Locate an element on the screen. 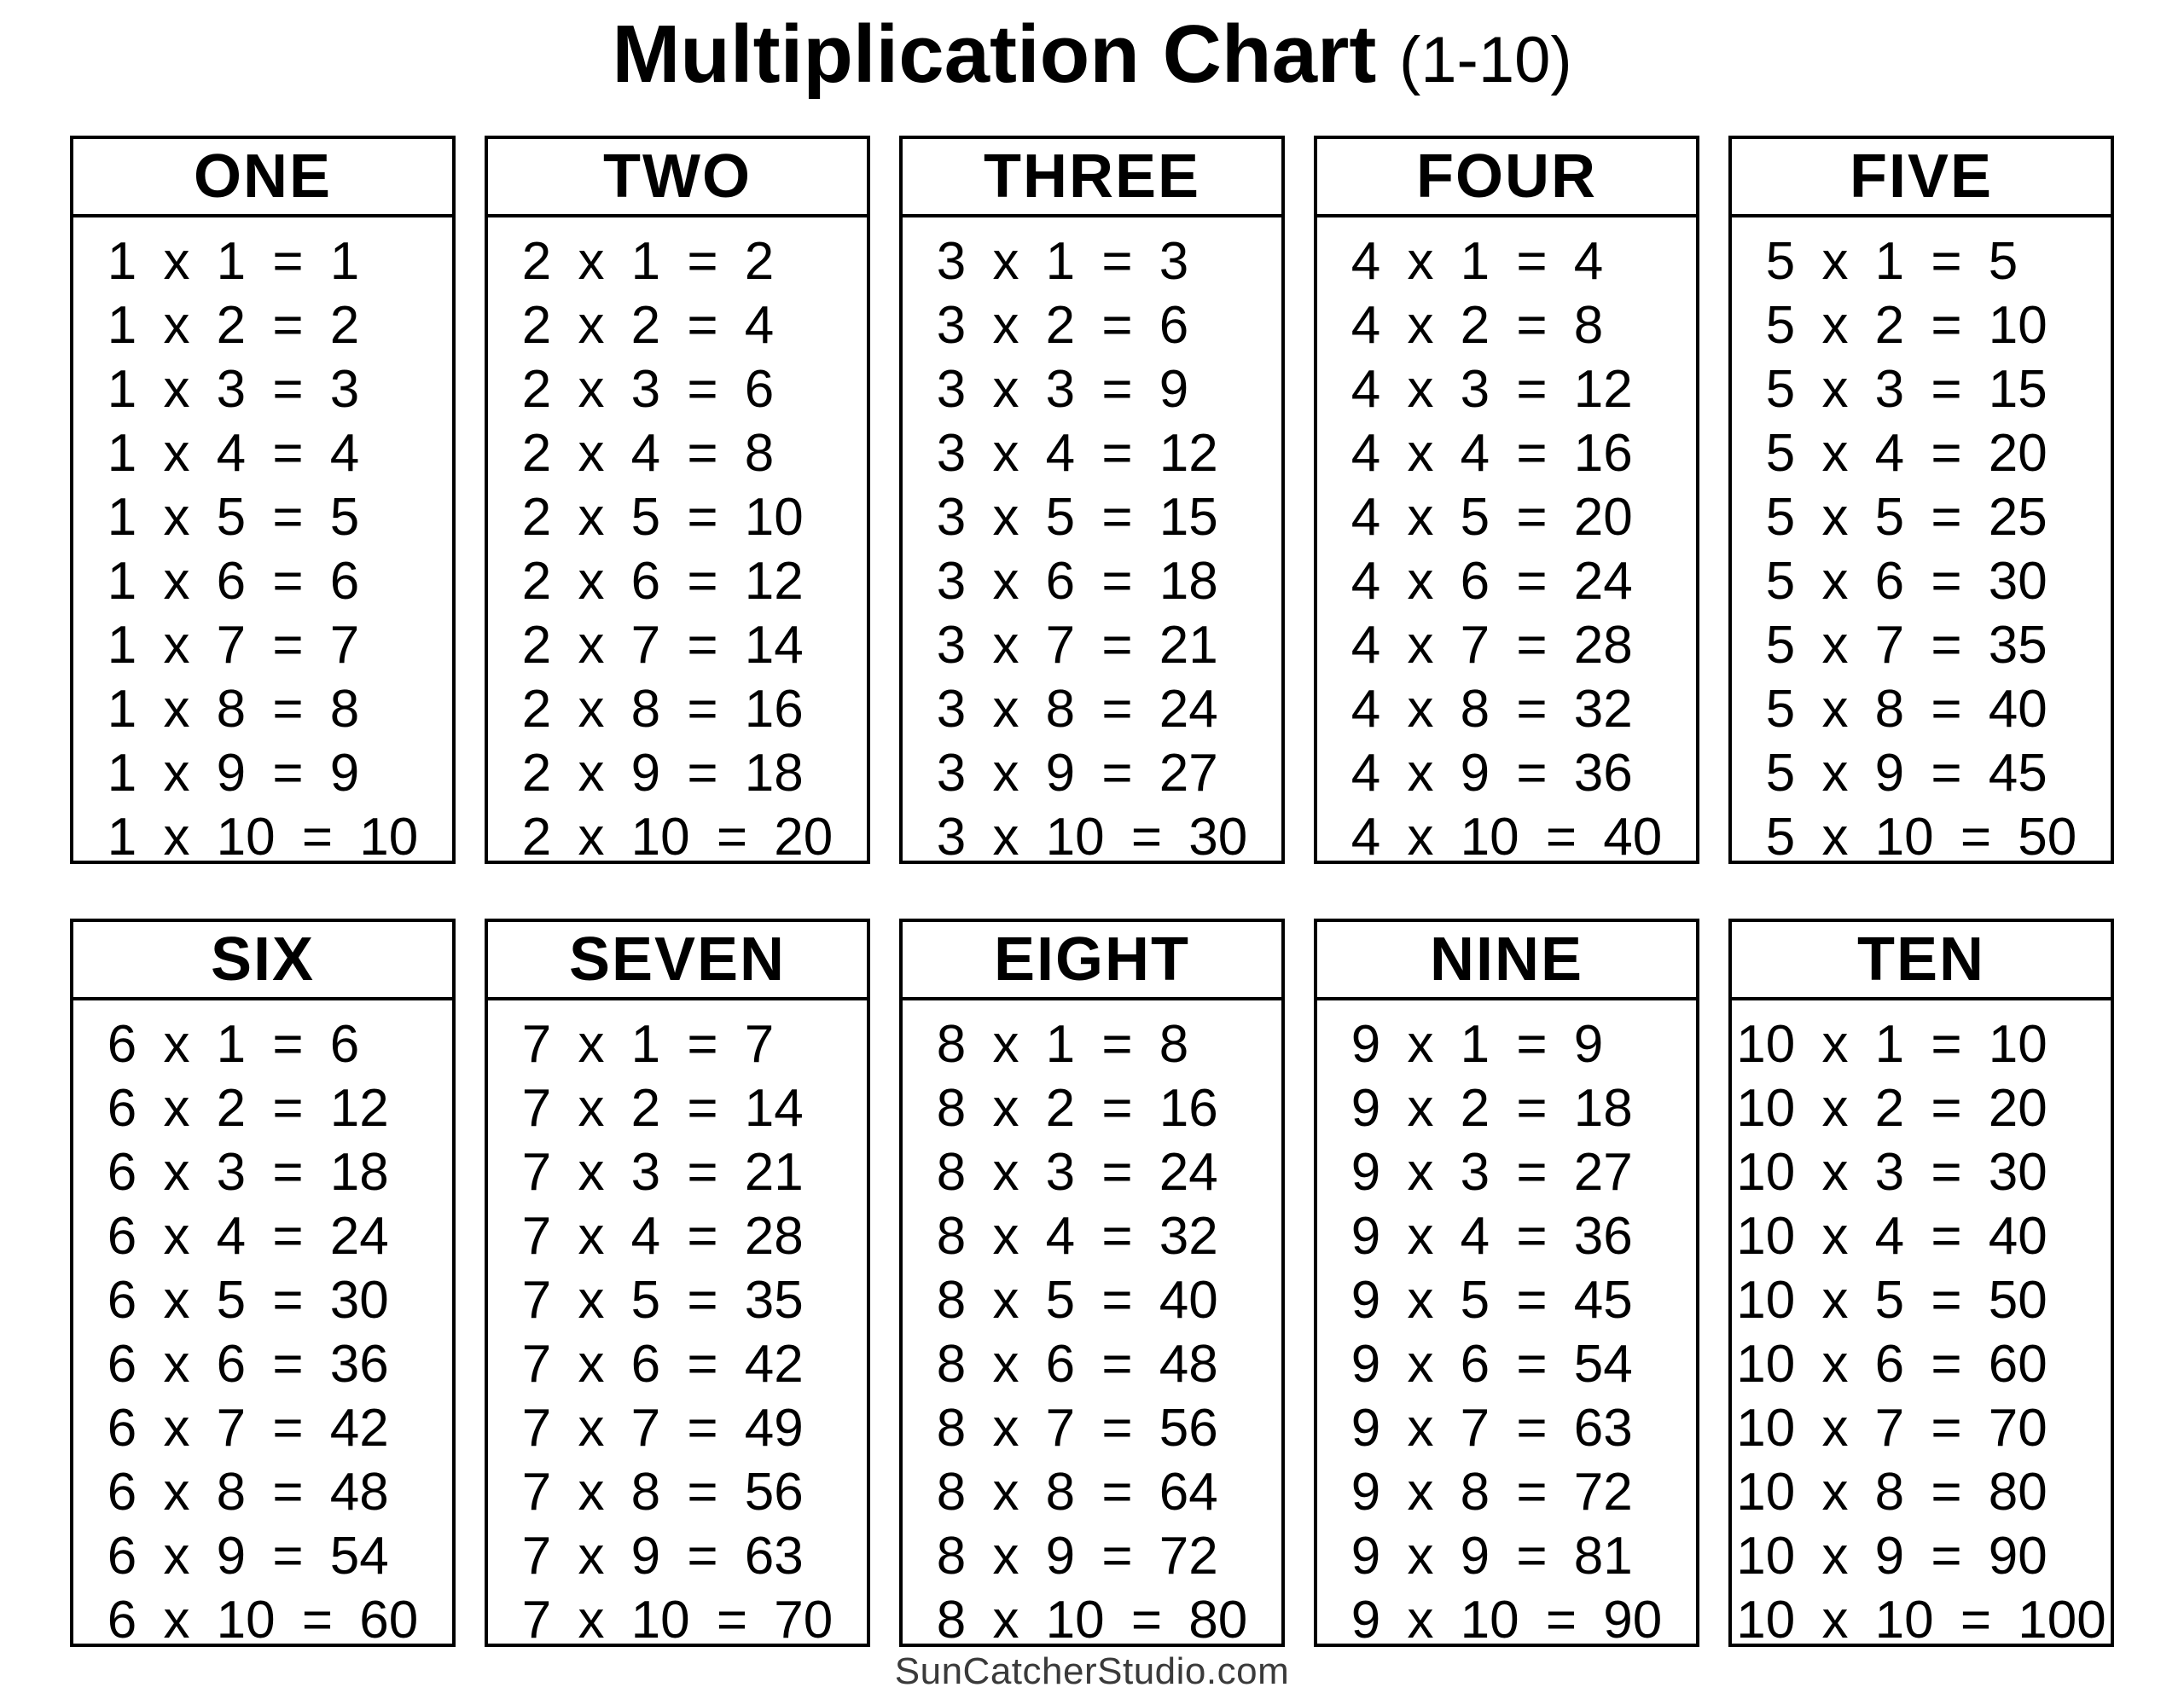 Image resolution: width=2184 pixels, height=1699 pixels. fact-row: 3 x 1 = 3 is located at coordinates (1062, 261).